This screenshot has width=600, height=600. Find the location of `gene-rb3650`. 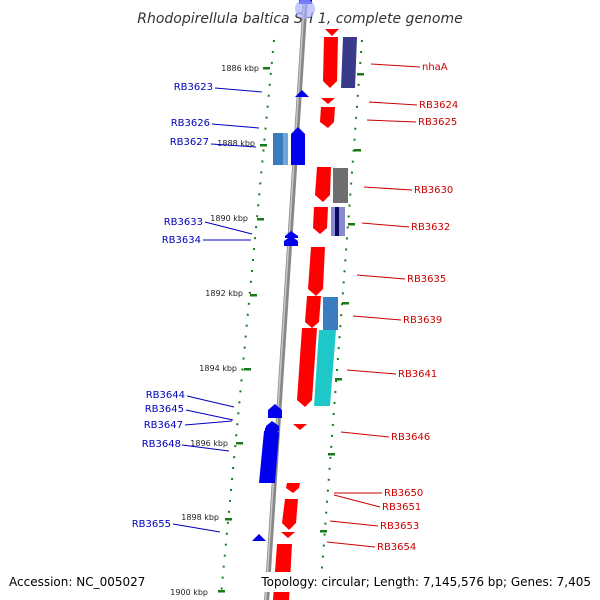

gene-rb3650 is located at coordinates (293, 488).